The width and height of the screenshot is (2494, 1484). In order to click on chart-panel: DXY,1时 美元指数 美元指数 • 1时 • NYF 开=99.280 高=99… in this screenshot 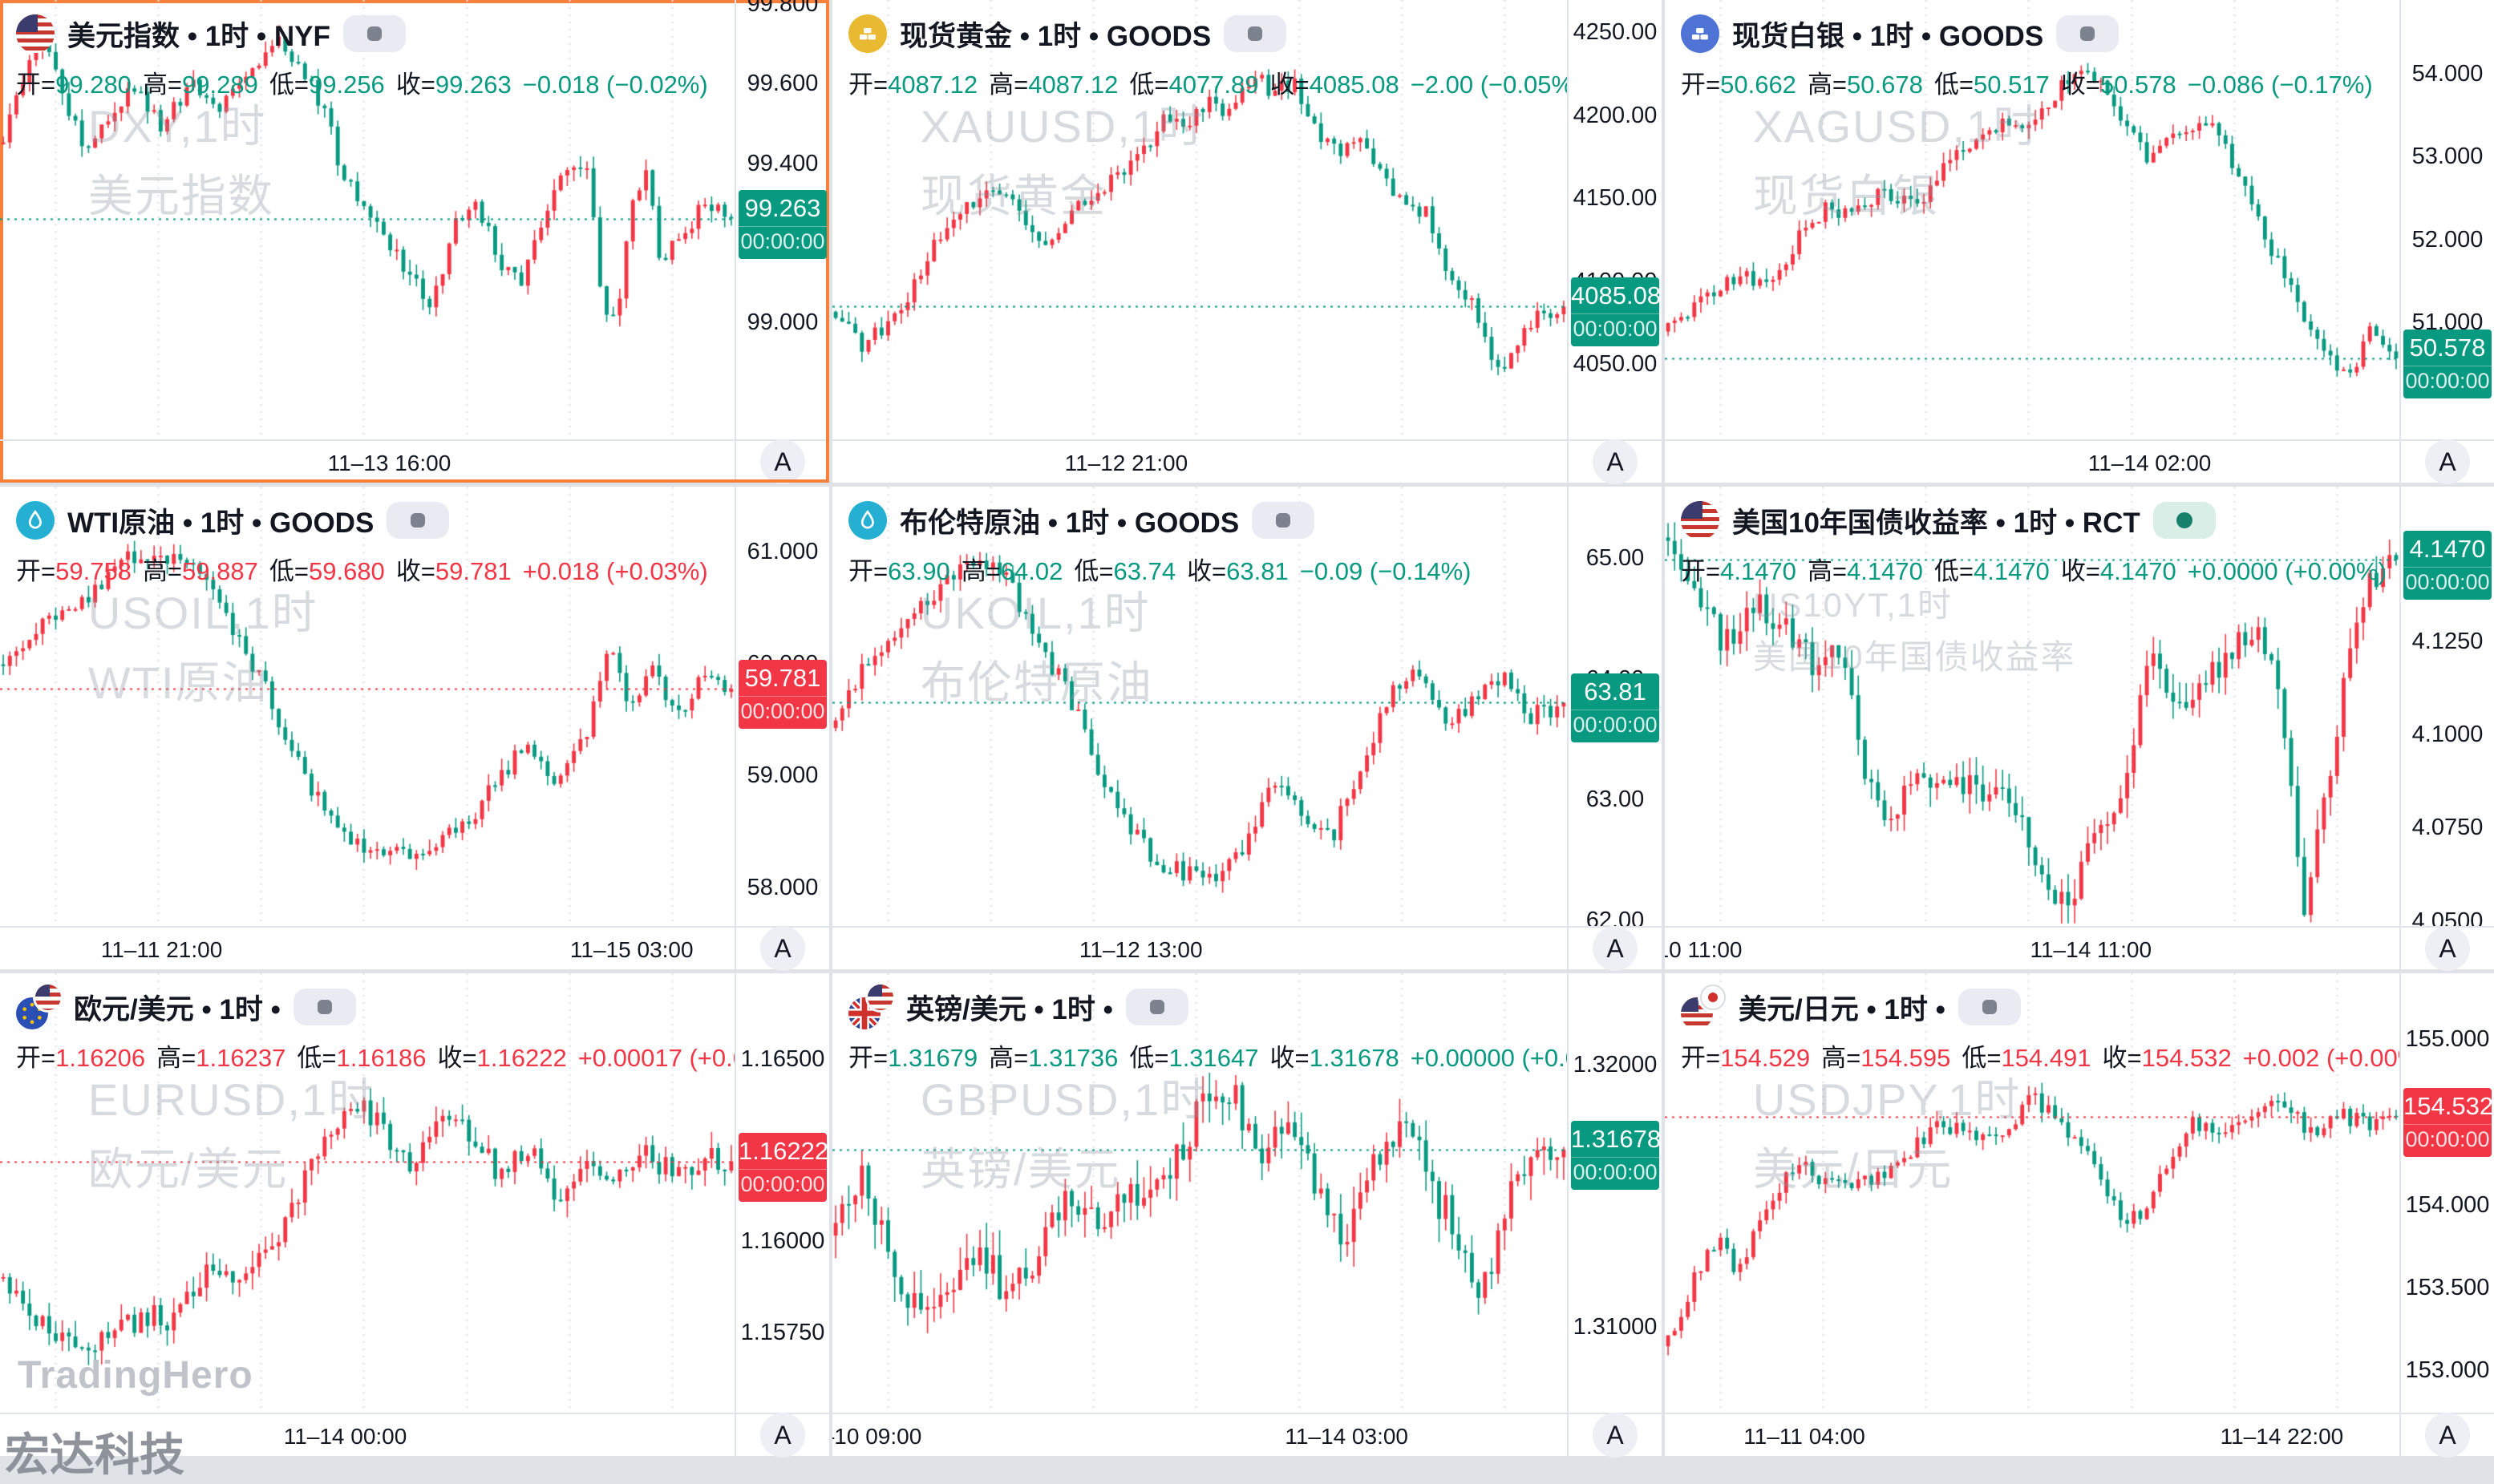, I will do `click(414, 242)`.